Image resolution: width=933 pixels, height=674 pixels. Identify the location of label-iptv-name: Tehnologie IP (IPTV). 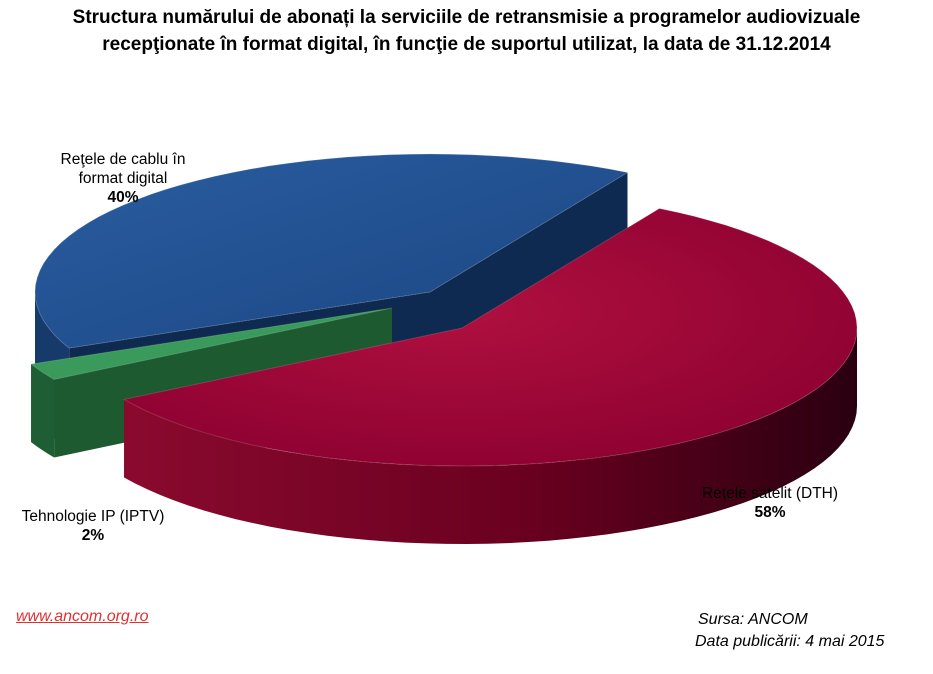
(93, 516).